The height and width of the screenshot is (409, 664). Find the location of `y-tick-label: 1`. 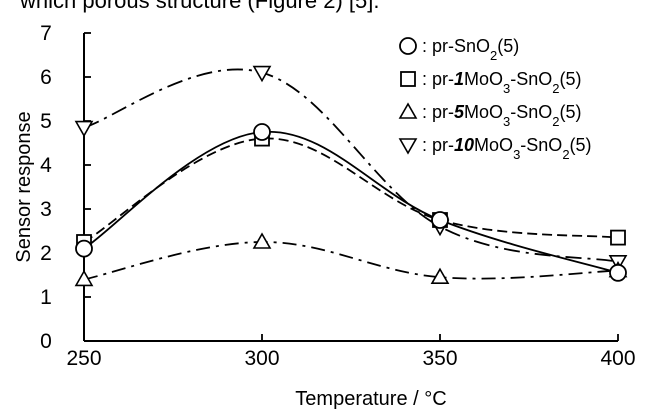

y-tick-label: 1 is located at coordinates (46, 297).